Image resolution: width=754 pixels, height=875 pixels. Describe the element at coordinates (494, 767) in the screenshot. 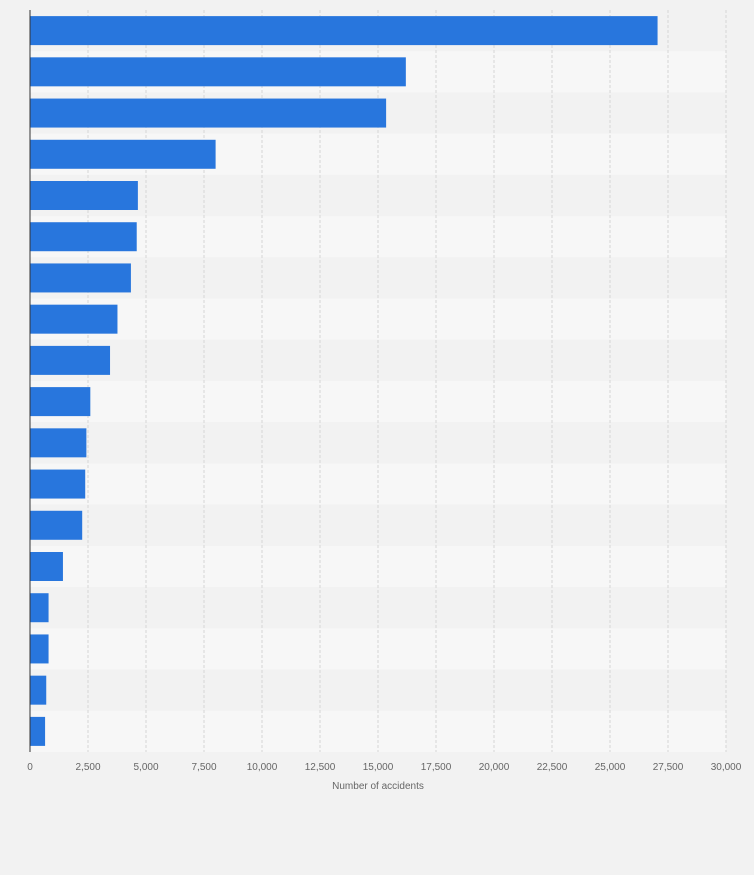

I see `x-tick-label: 20,000` at that location.